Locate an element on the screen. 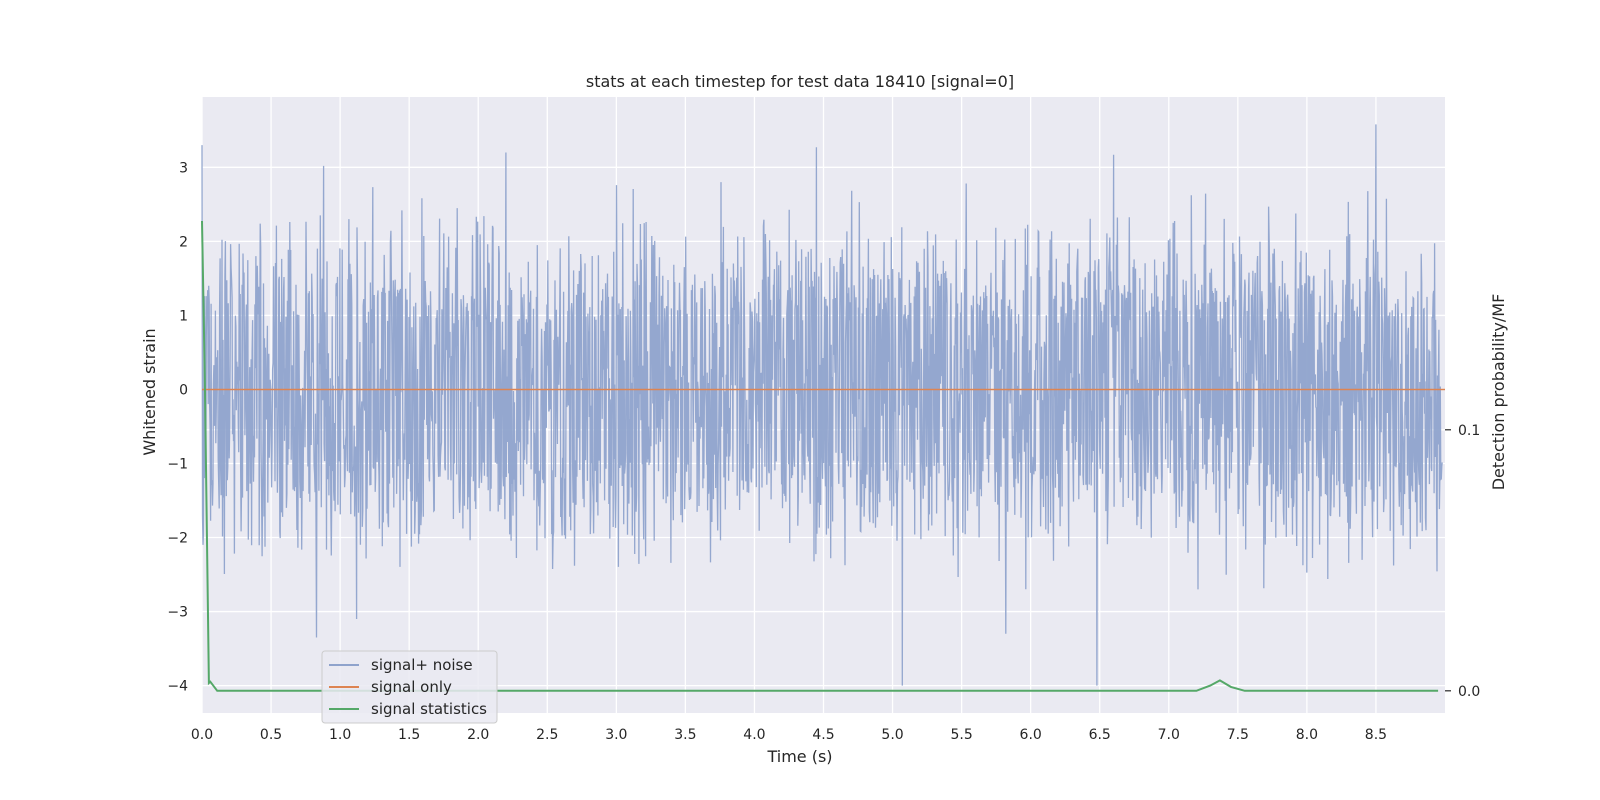 This screenshot has width=1600, height=800. y2-tick-label: 0.1 is located at coordinates (1469, 431).